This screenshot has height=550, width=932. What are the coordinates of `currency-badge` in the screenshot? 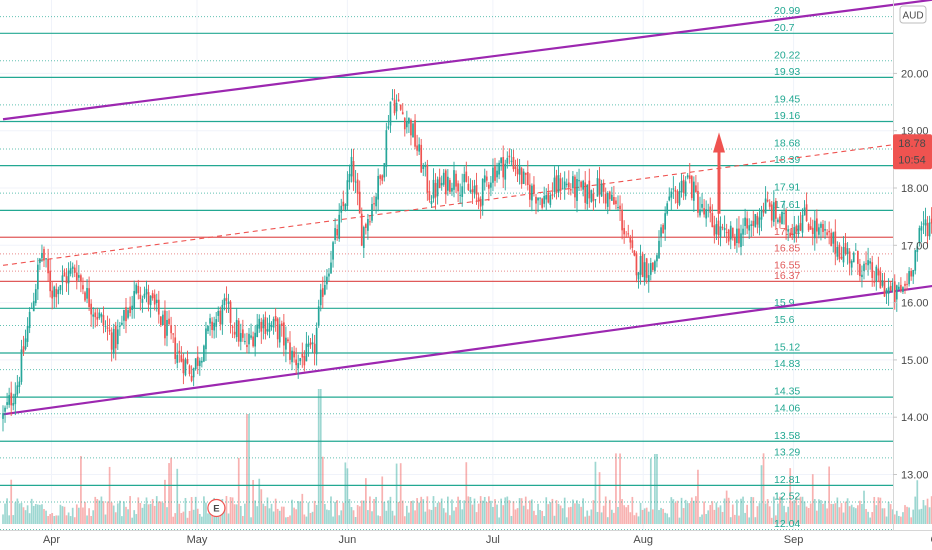 It's located at (913, 14).